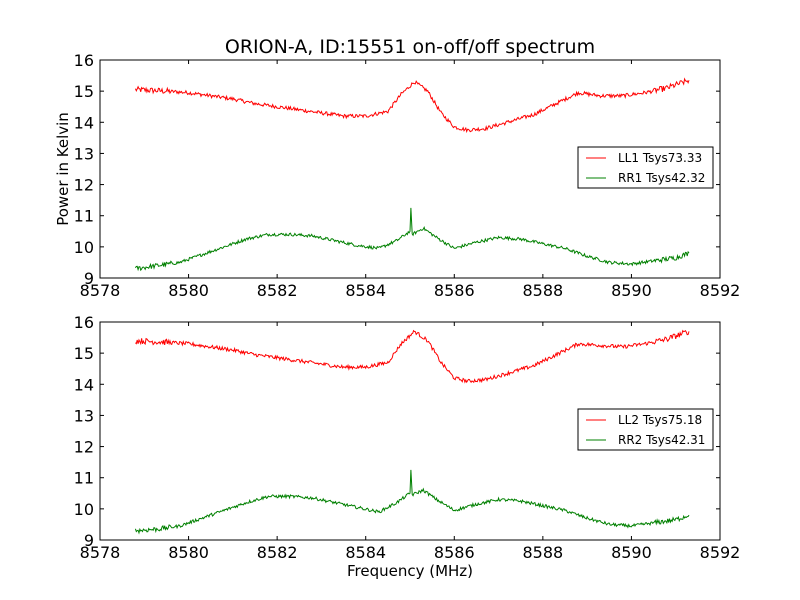 The width and height of the screenshot is (800, 600). I want to click on y-axis-label: Power in Kelvin, so click(63, 169).